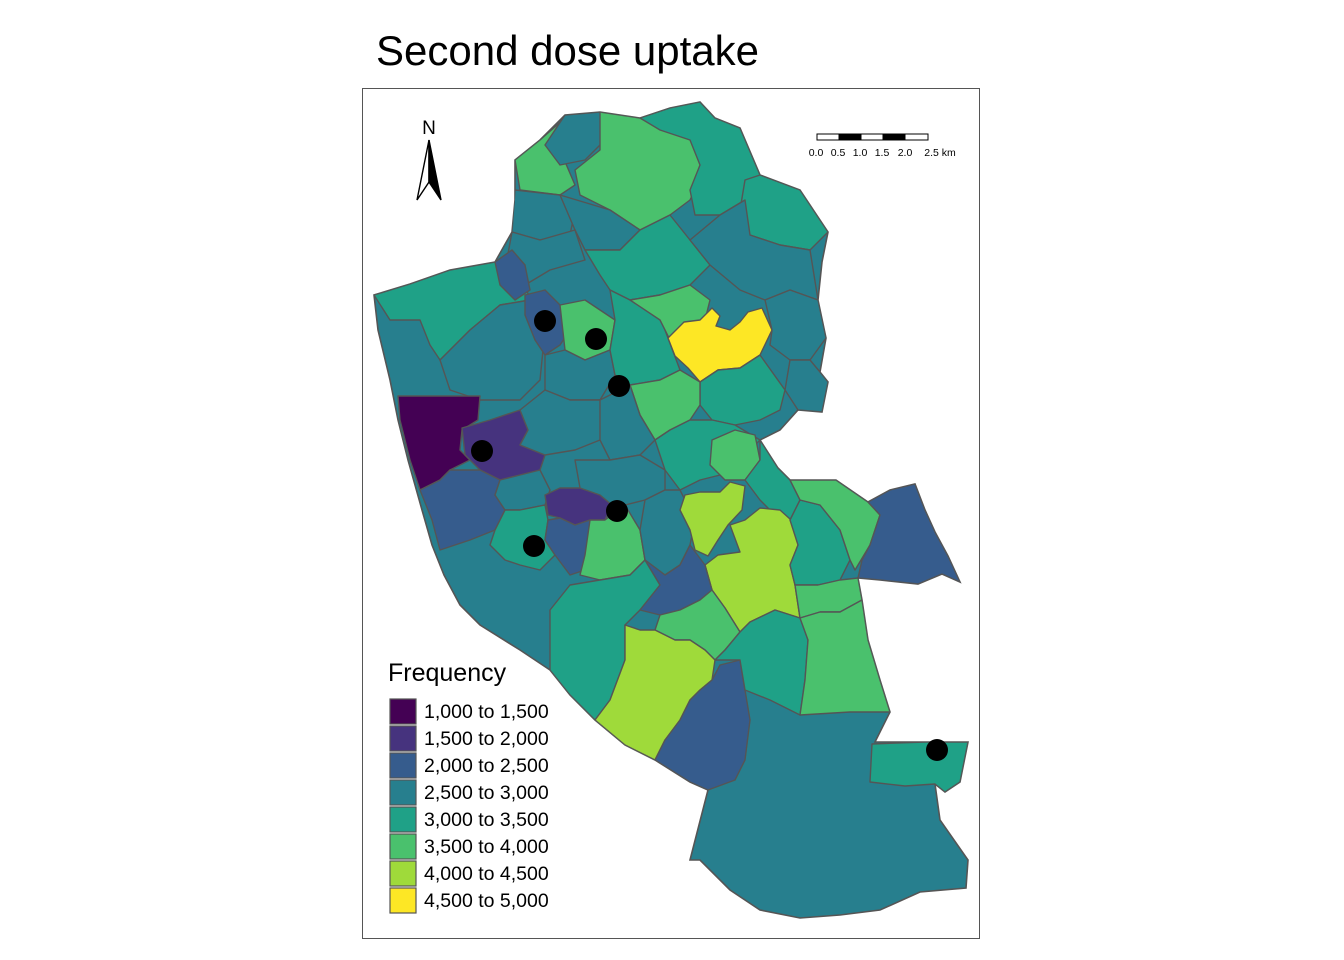 This screenshot has width=1344, height=960. Describe the element at coordinates (486, 874) in the screenshot. I see `legend-label: 4,000 to 4,500` at that location.